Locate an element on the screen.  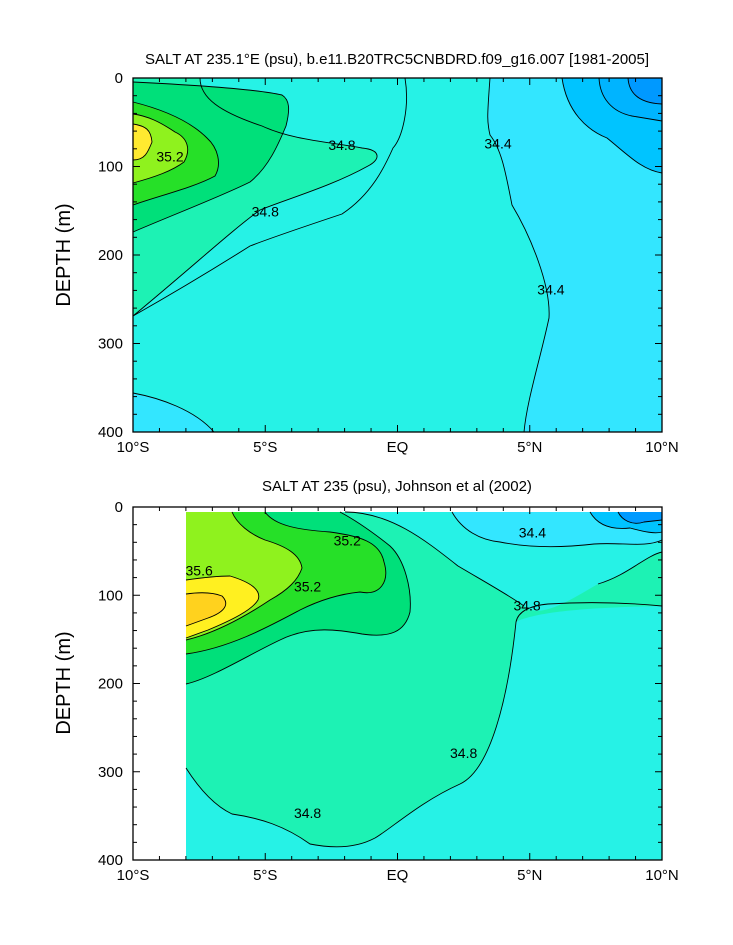
fill-35.8 is located at coordinates (206, 609).